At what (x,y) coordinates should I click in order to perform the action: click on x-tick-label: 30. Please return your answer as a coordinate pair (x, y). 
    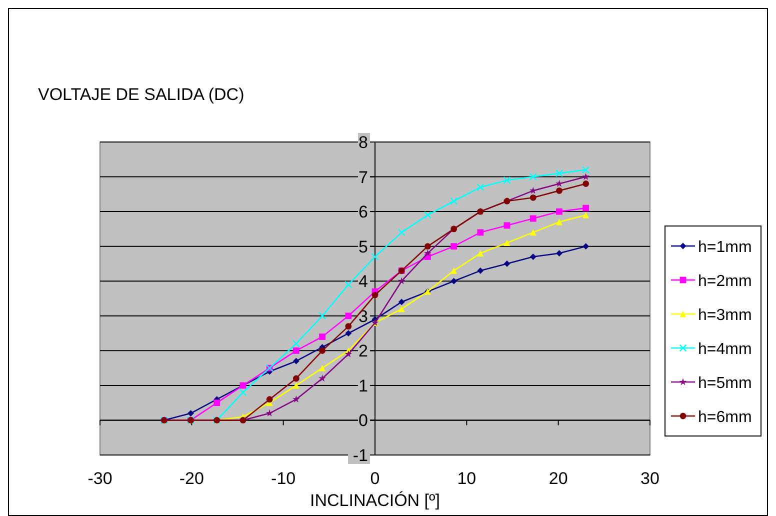
    Looking at the image, I should click on (650, 478).